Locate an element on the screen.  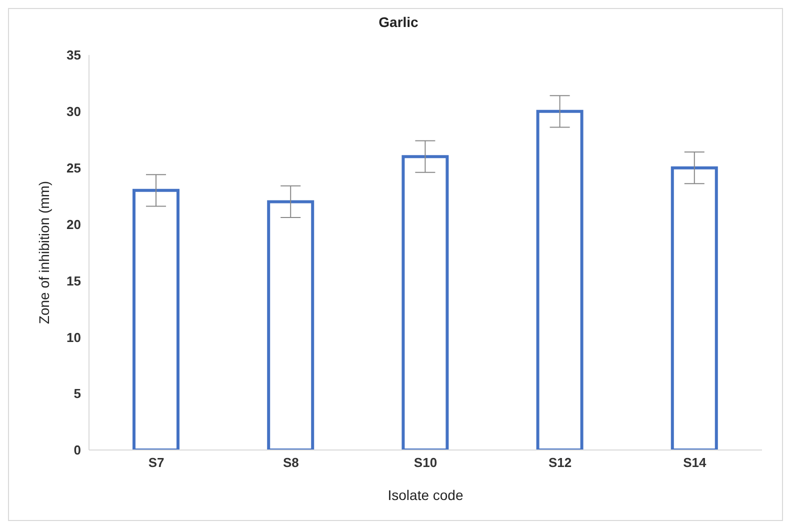
y-tick-label: 5 is located at coordinates (77, 394).